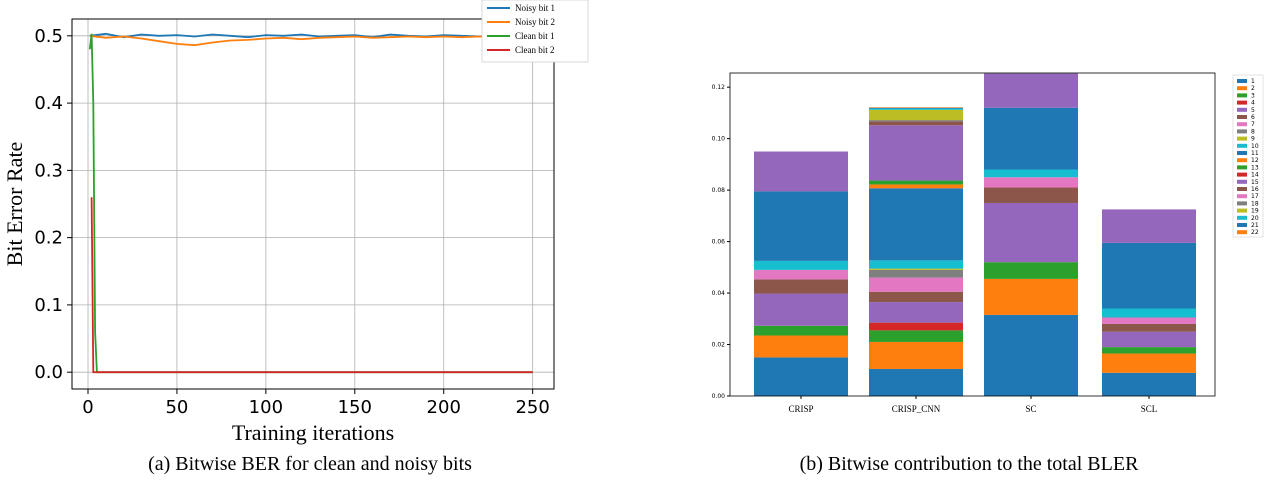  I want to click on y-tick-label: 0.12, so click(719, 87).